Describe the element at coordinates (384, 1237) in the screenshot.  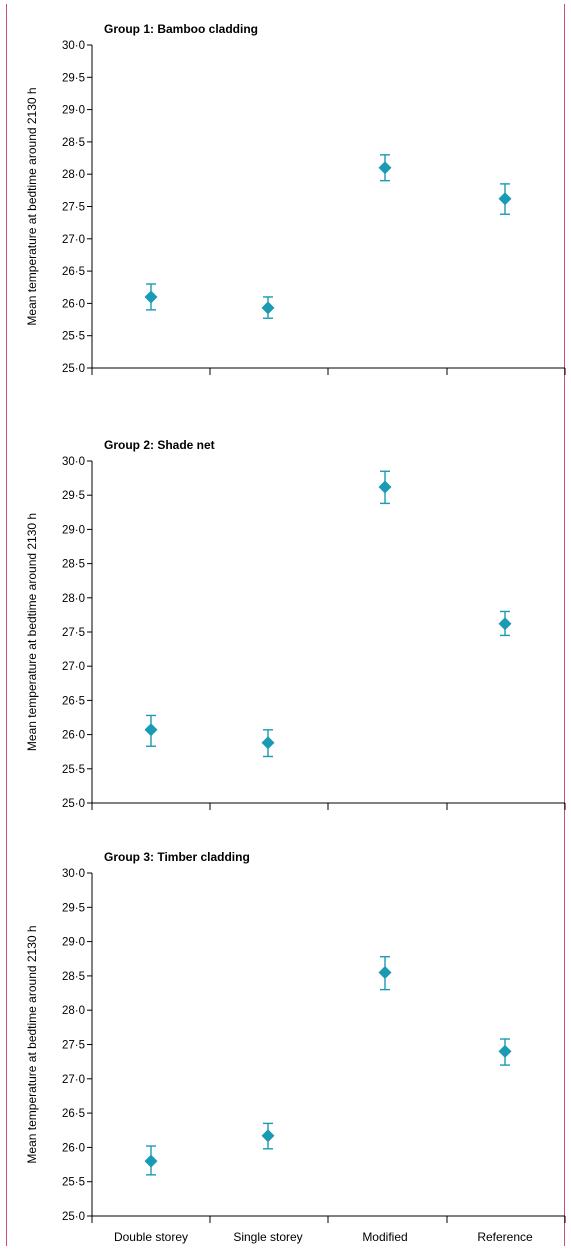
I see `x-tick-label: Modified` at that location.